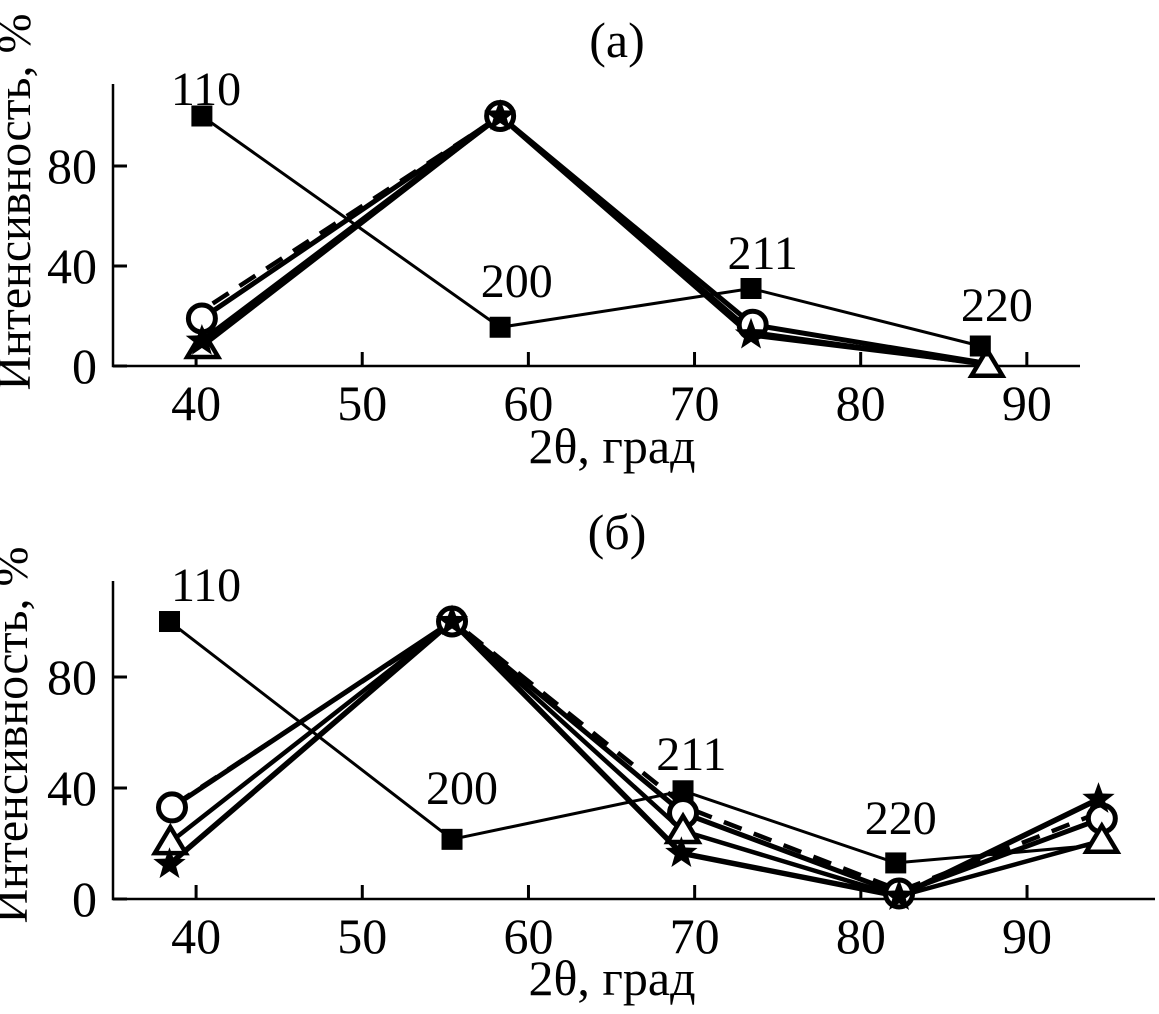  What do you see at coordinates (355, 211) in the screenshot?
I see `series-line-dashed` at bounding box center [355, 211].